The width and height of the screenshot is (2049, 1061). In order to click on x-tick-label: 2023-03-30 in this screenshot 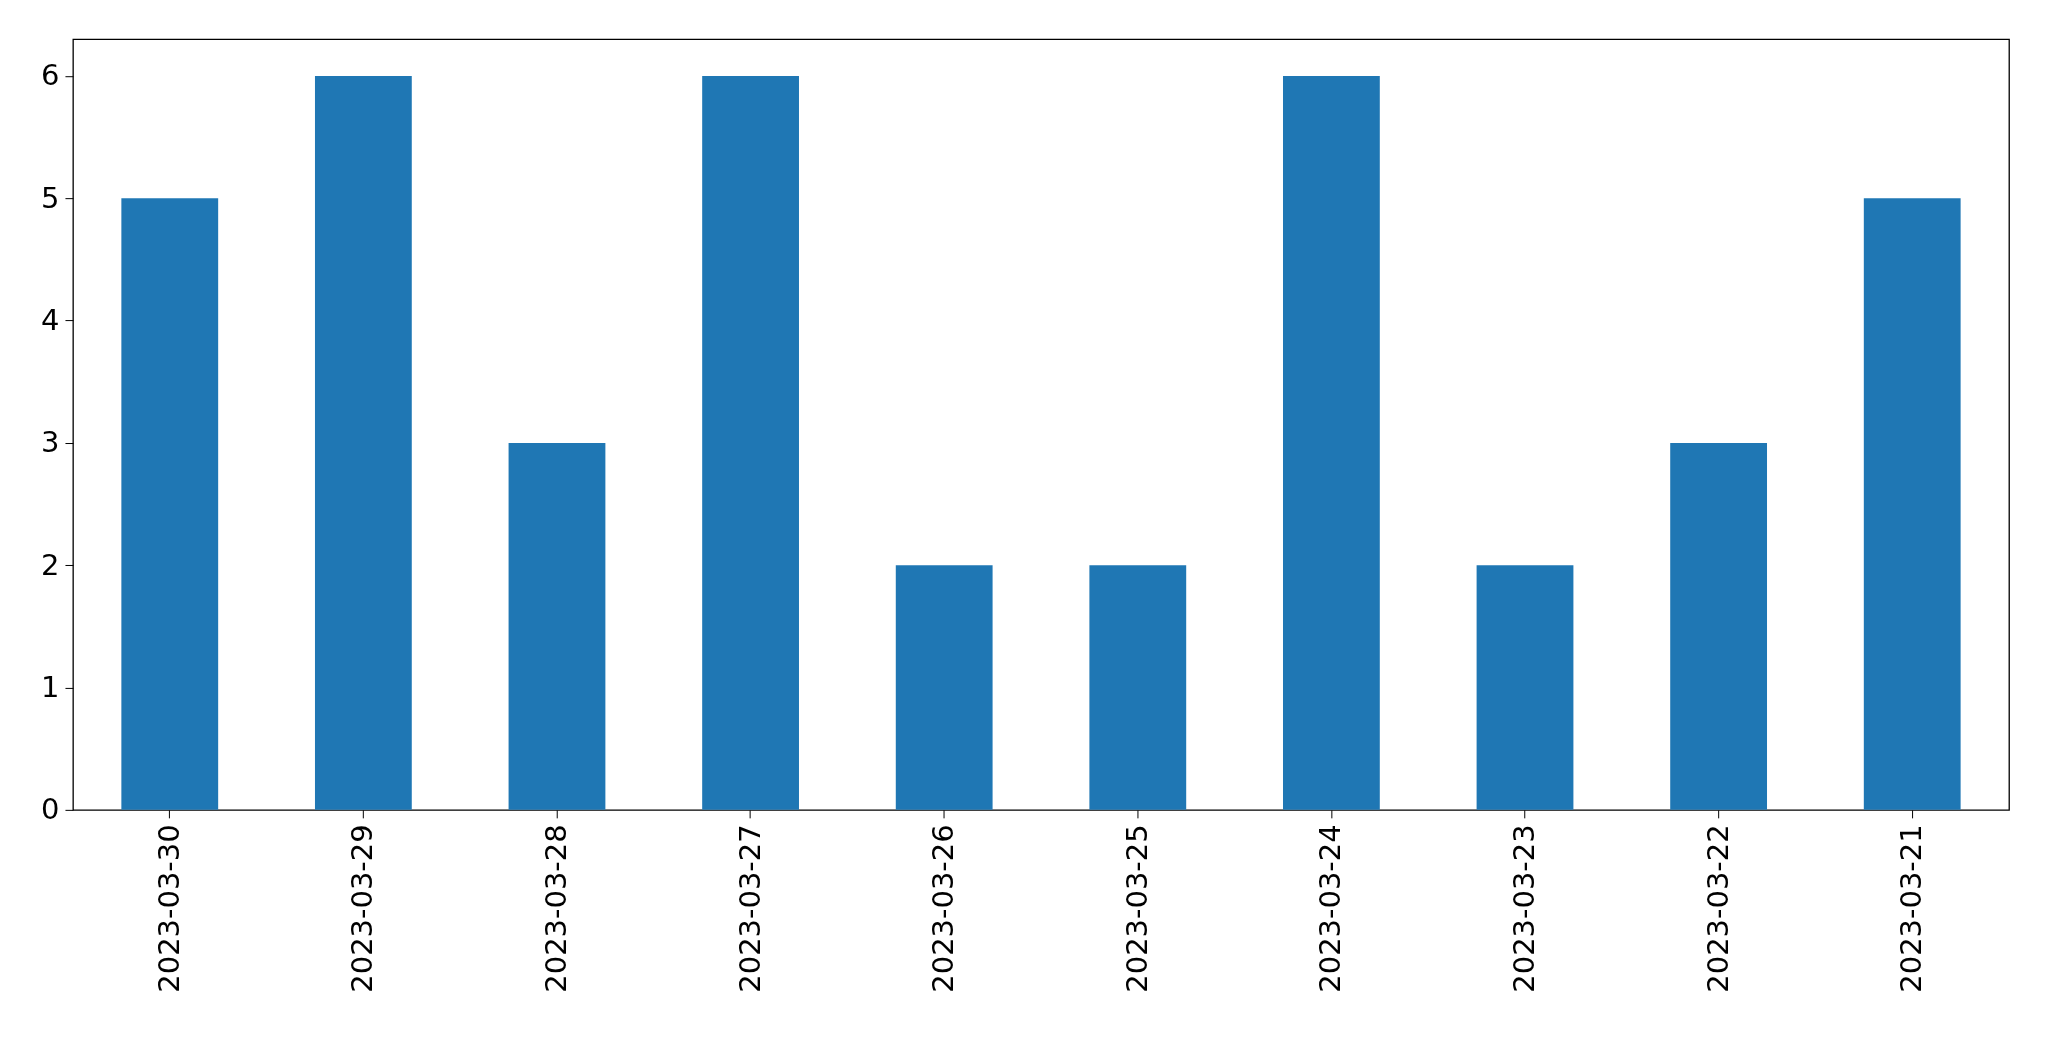, I will do `click(168, 908)`.